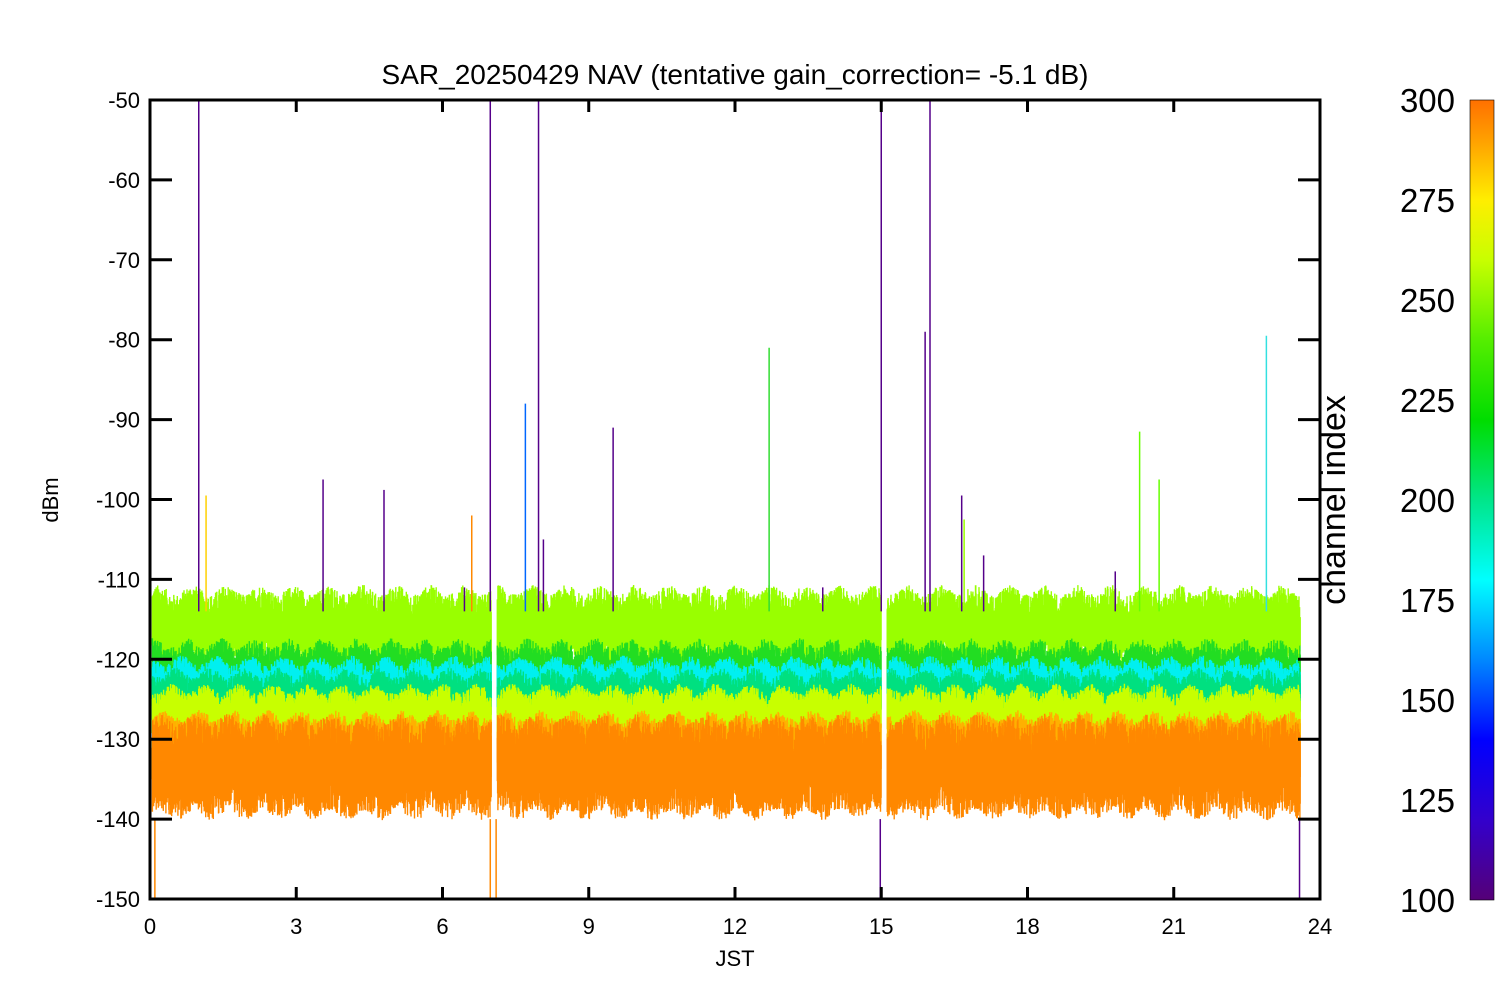 The width and height of the screenshot is (1500, 1000). I want to click on colorbar-tick-label: 125, so click(1427, 800).